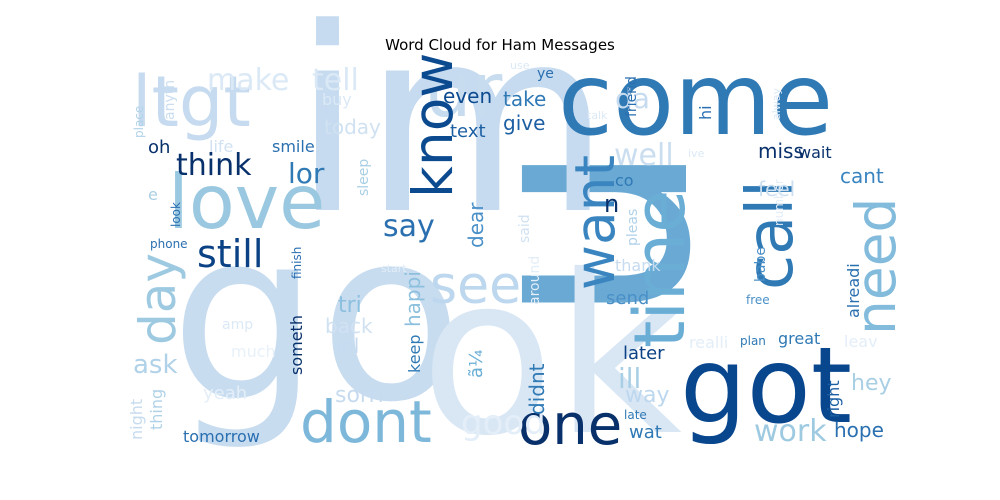 This screenshot has width=1000, height=500. What do you see at coordinates (645, 432) in the screenshot?
I see `word-53: wat` at bounding box center [645, 432].